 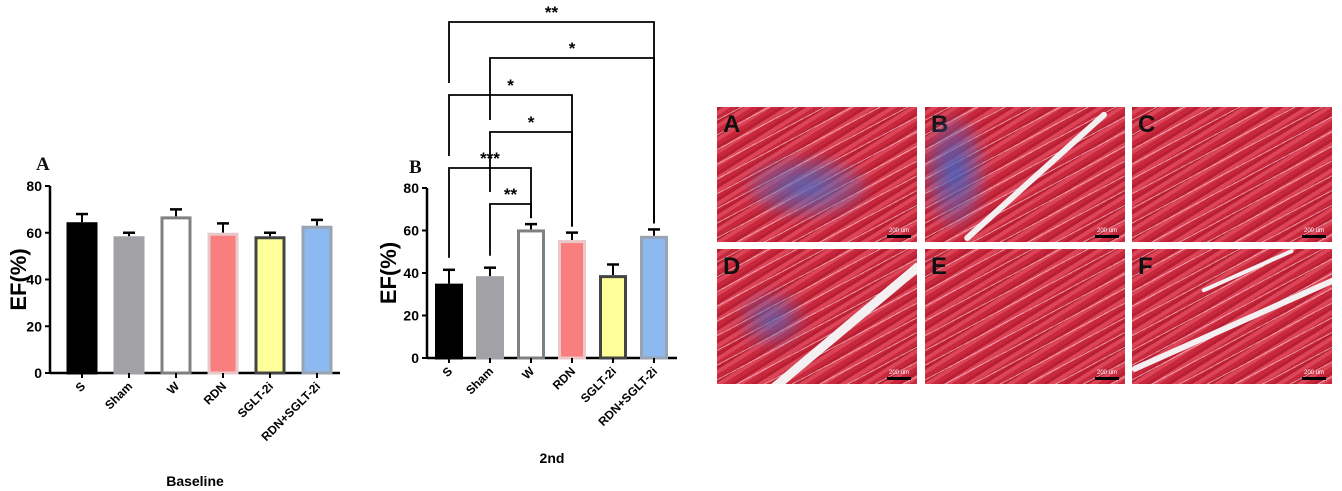 What do you see at coordinates (490, 158) in the screenshot?
I see `significance-label: ***` at bounding box center [490, 158].